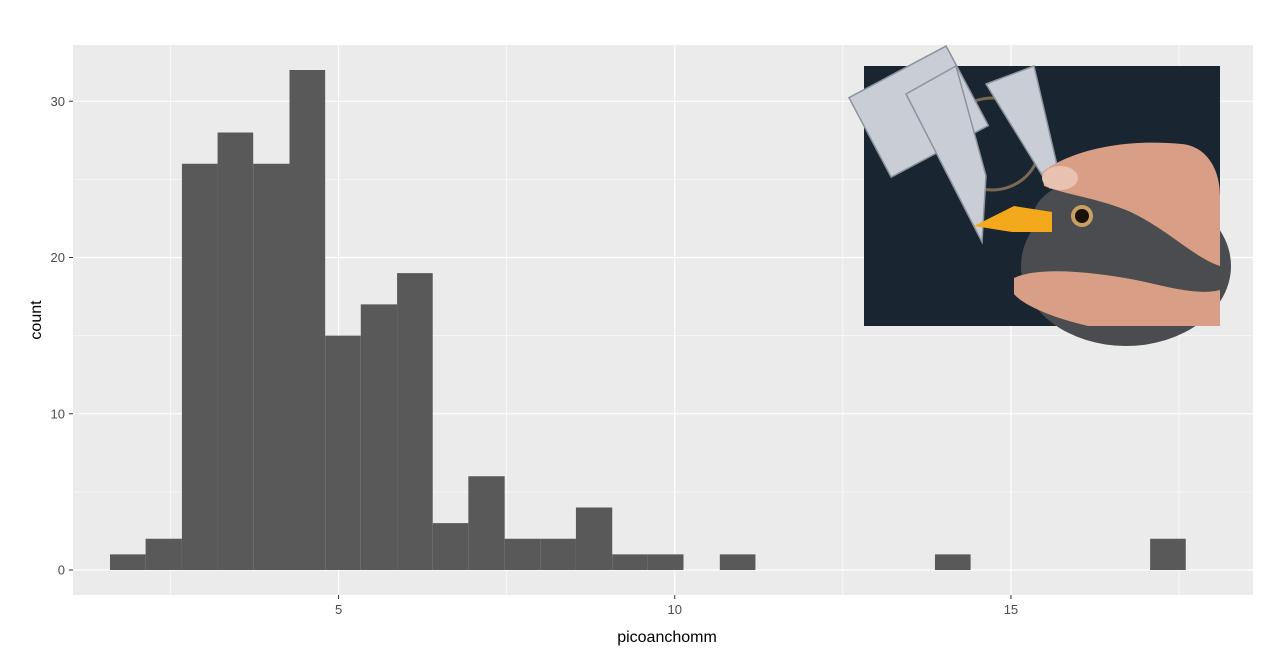 The width and height of the screenshot is (1277, 650). Describe the element at coordinates (1039, 195) in the screenshot. I see `inset-photo` at that location.